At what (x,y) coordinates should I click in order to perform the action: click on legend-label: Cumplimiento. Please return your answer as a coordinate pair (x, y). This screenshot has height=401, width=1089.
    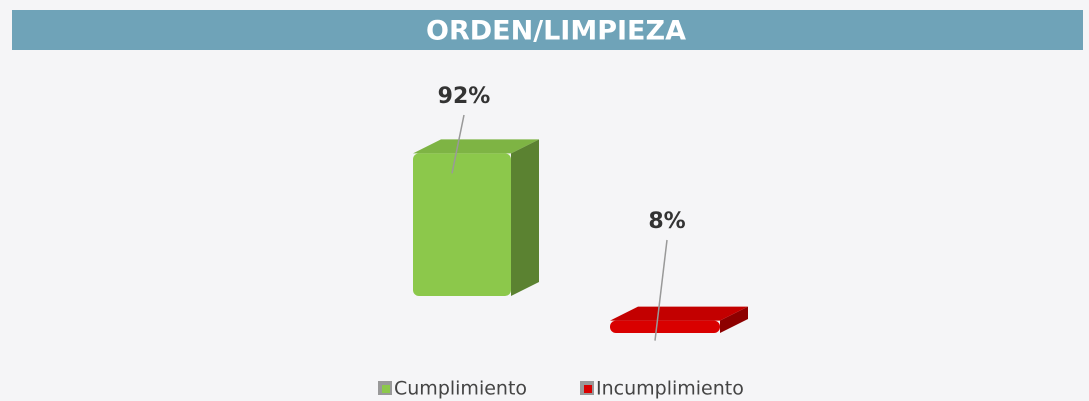
    Looking at the image, I should click on (460, 389).